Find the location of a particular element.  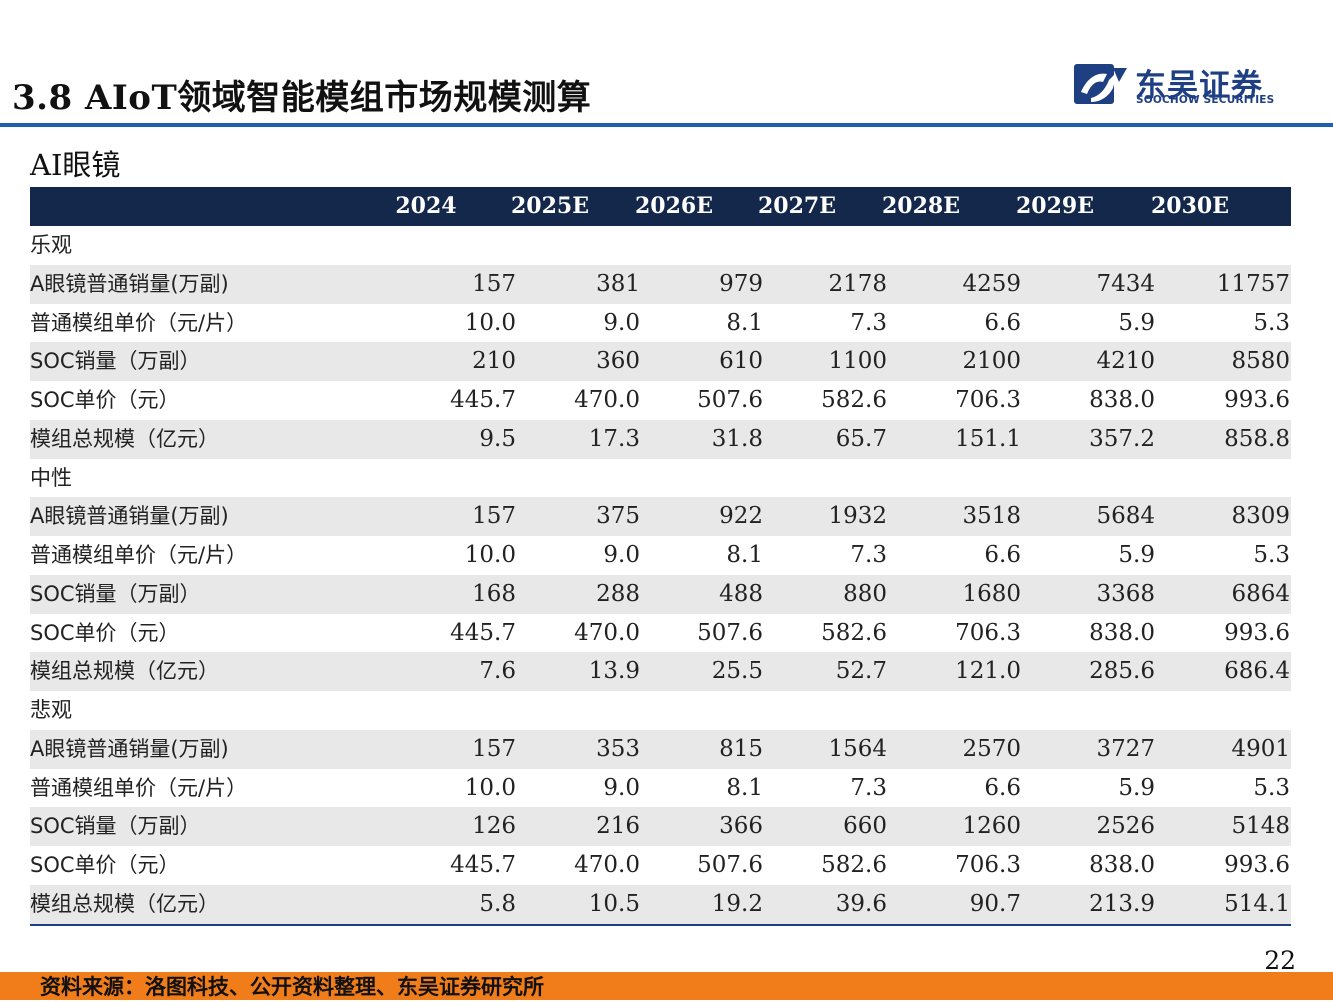

table-cell: 507.6 is located at coordinates (730, 865).